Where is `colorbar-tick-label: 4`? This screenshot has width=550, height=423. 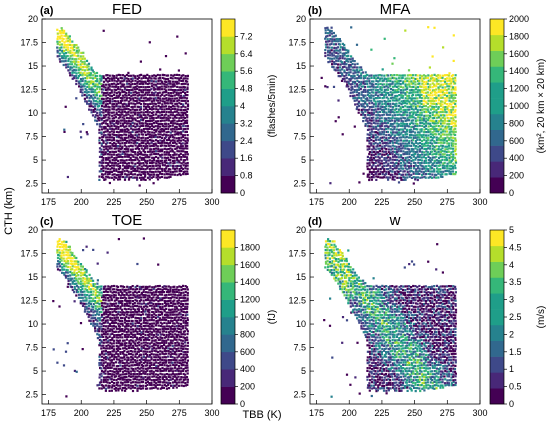
colorbar-tick-label: 4 is located at coordinates (242, 106).